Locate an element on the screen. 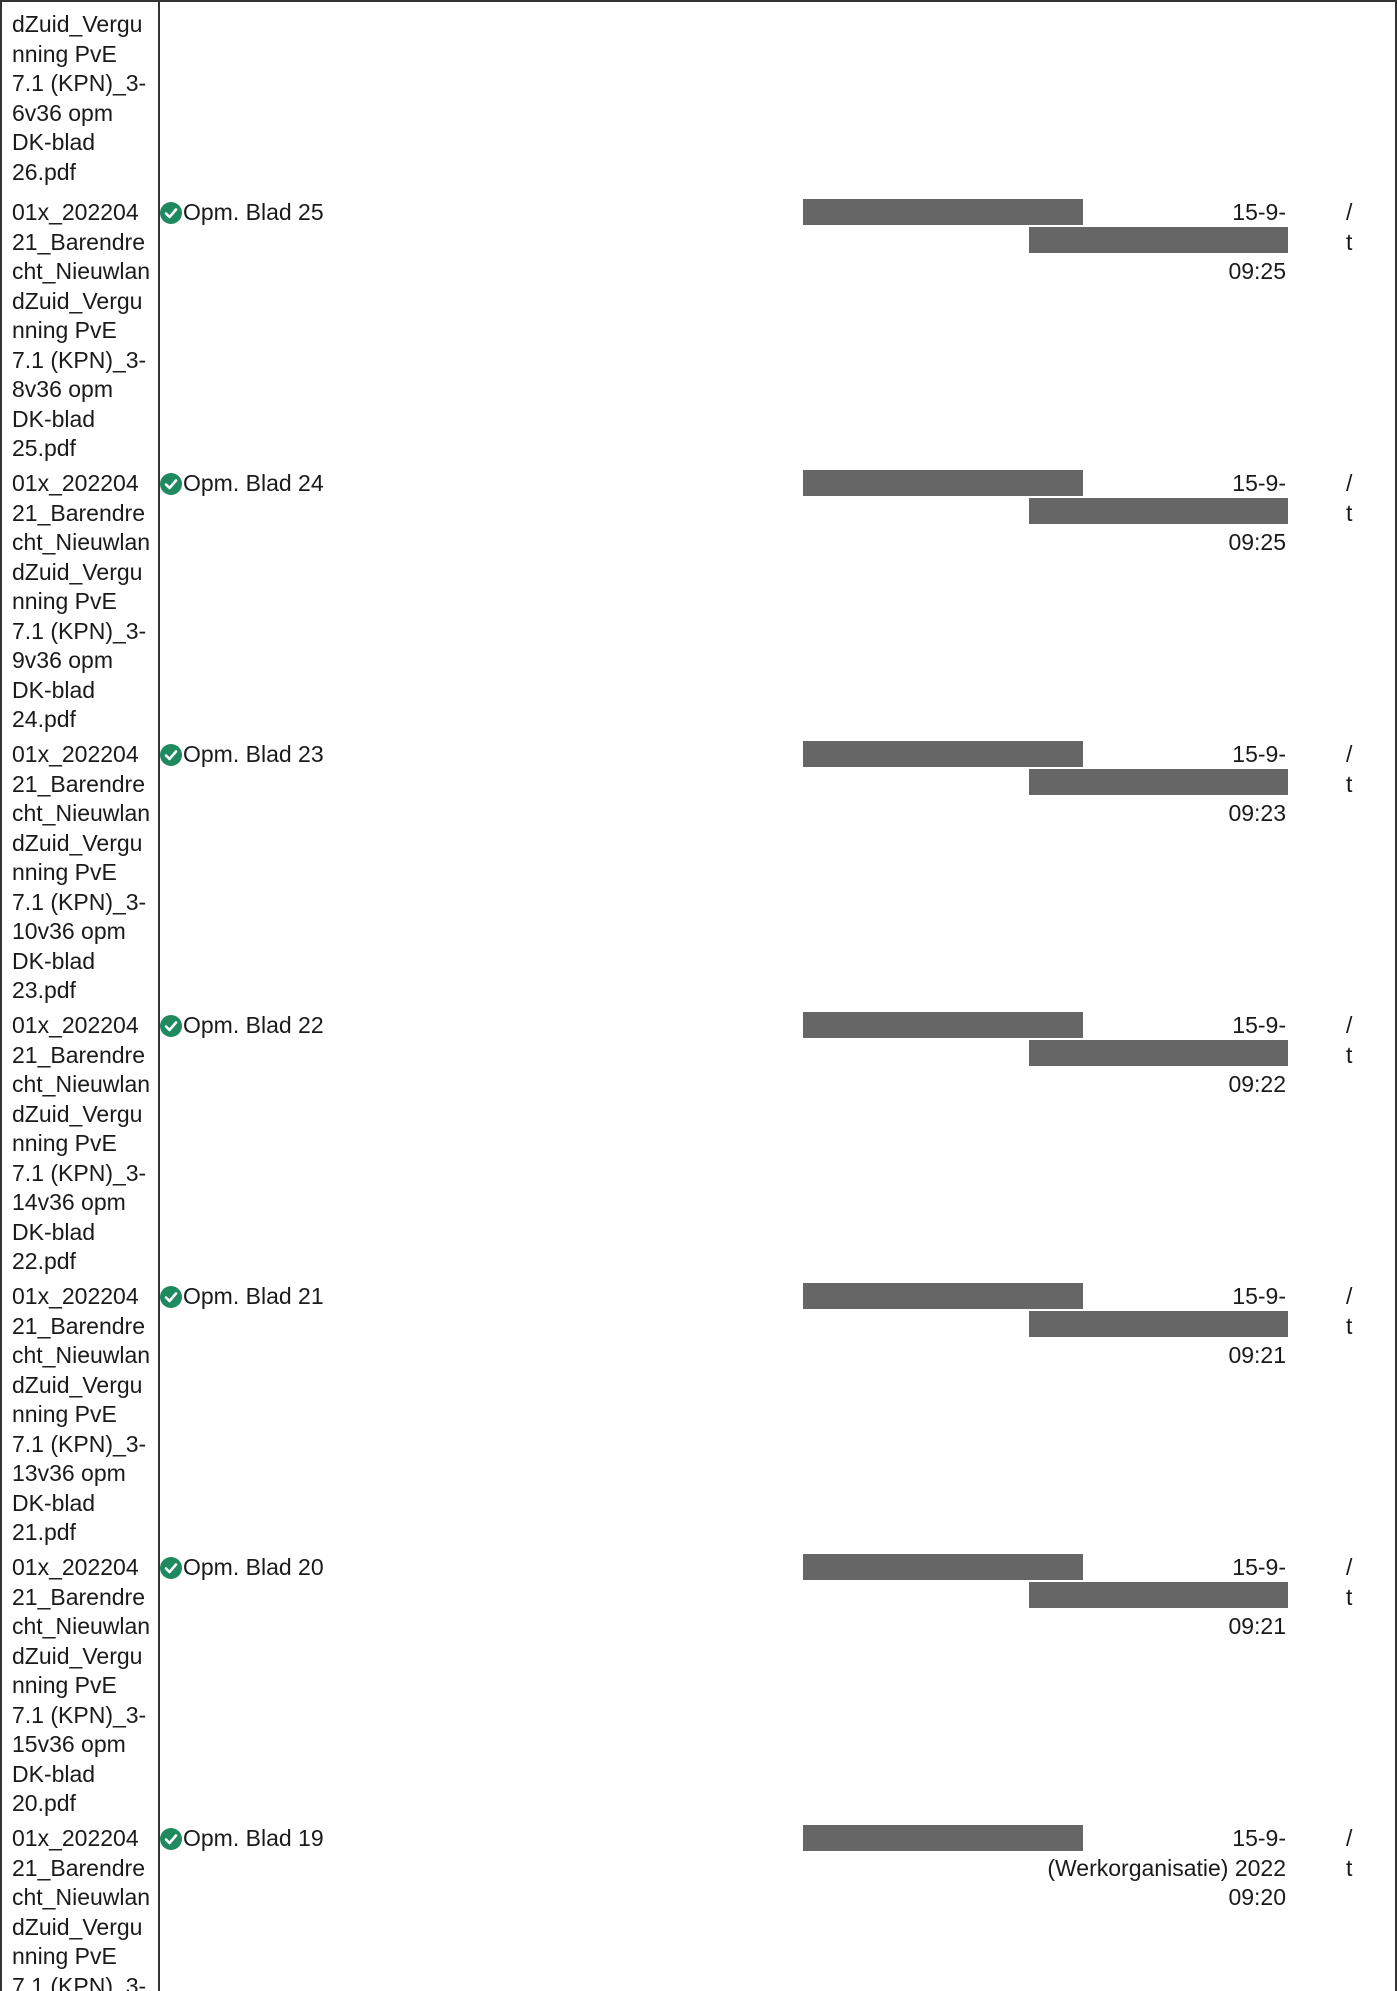 The height and width of the screenshot is (1991, 1397). subject-label: Opm. Blad 23 is located at coordinates (253, 754).